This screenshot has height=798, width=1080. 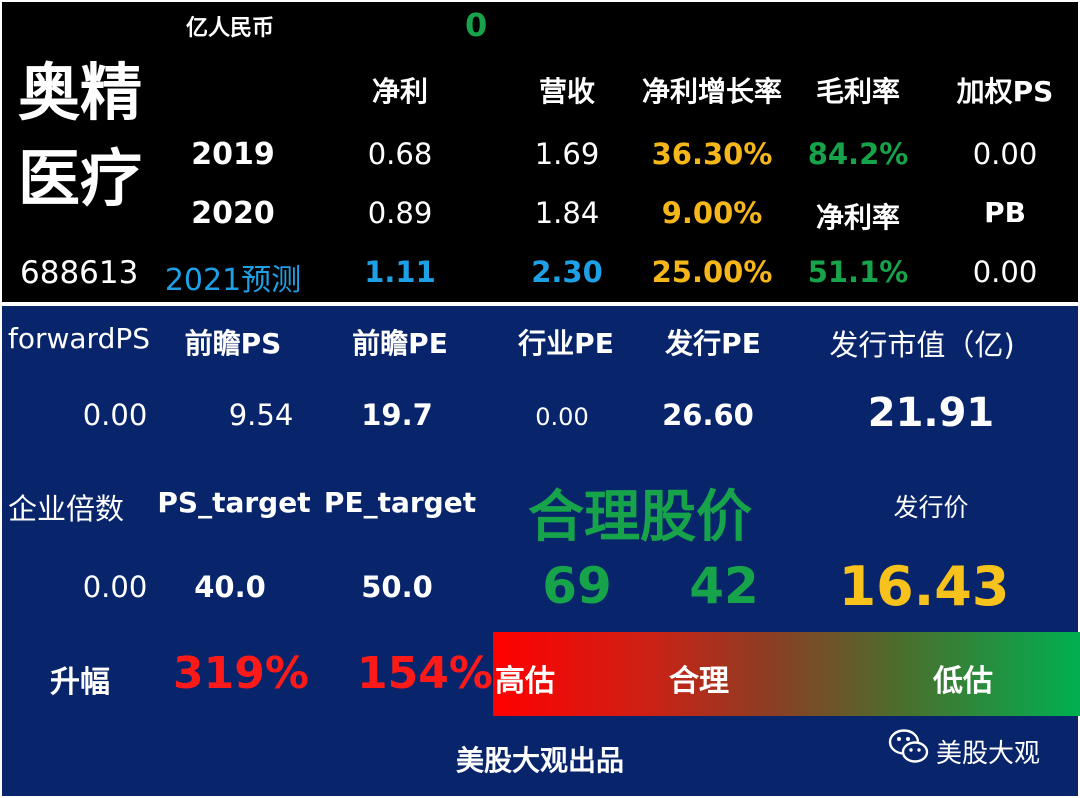 What do you see at coordinates (1005, 154) in the screenshot?
I see `weighted-ps-value: 0.00` at bounding box center [1005, 154].